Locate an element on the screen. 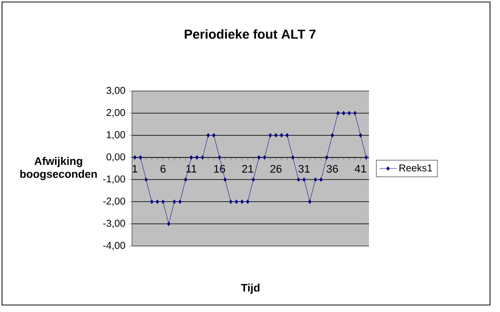  x-tick-label: 11 is located at coordinates (191, 168).